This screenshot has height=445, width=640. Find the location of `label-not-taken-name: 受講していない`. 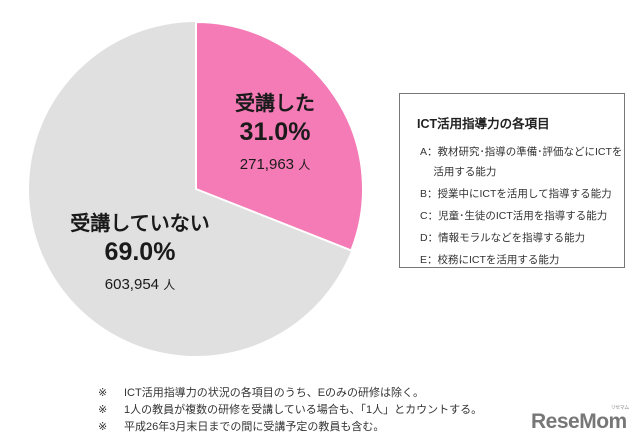

label-not-taken-name: 受講していない is located at coordinates (140, 224).